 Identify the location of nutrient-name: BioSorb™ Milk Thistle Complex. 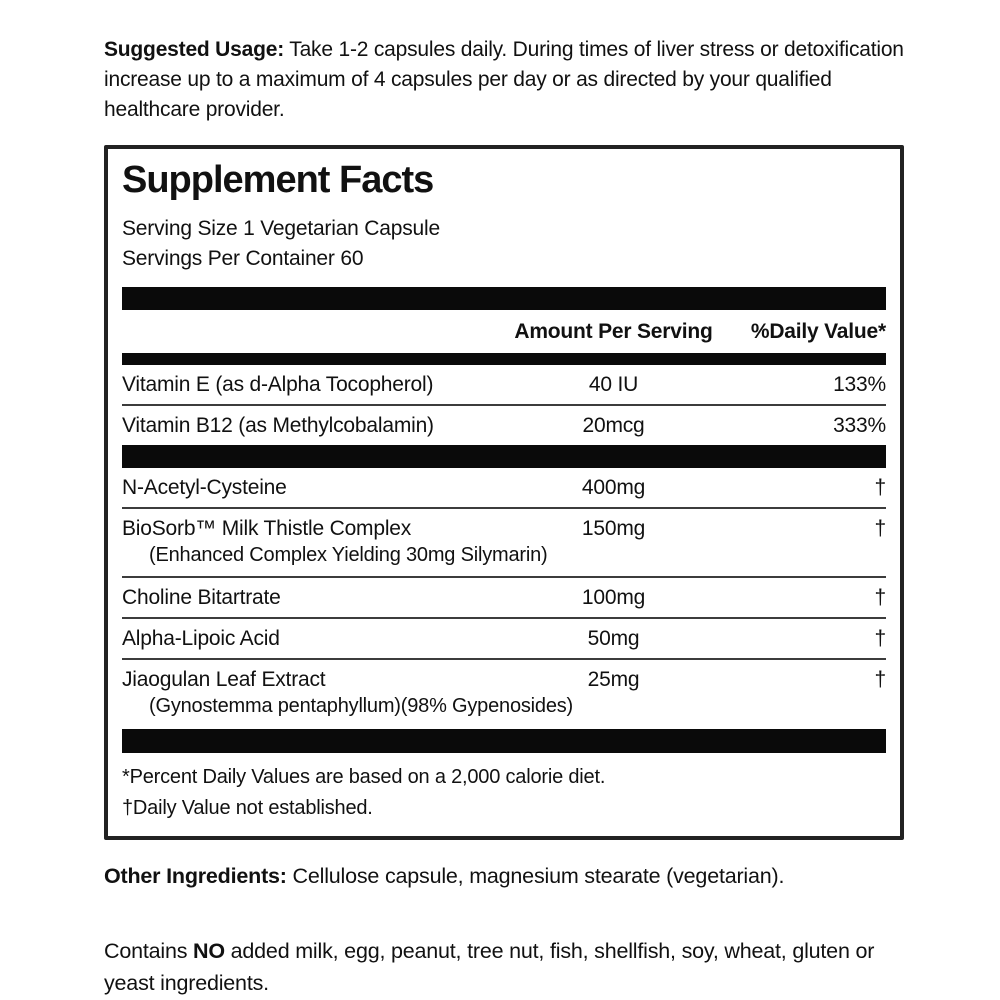
(267, 529).